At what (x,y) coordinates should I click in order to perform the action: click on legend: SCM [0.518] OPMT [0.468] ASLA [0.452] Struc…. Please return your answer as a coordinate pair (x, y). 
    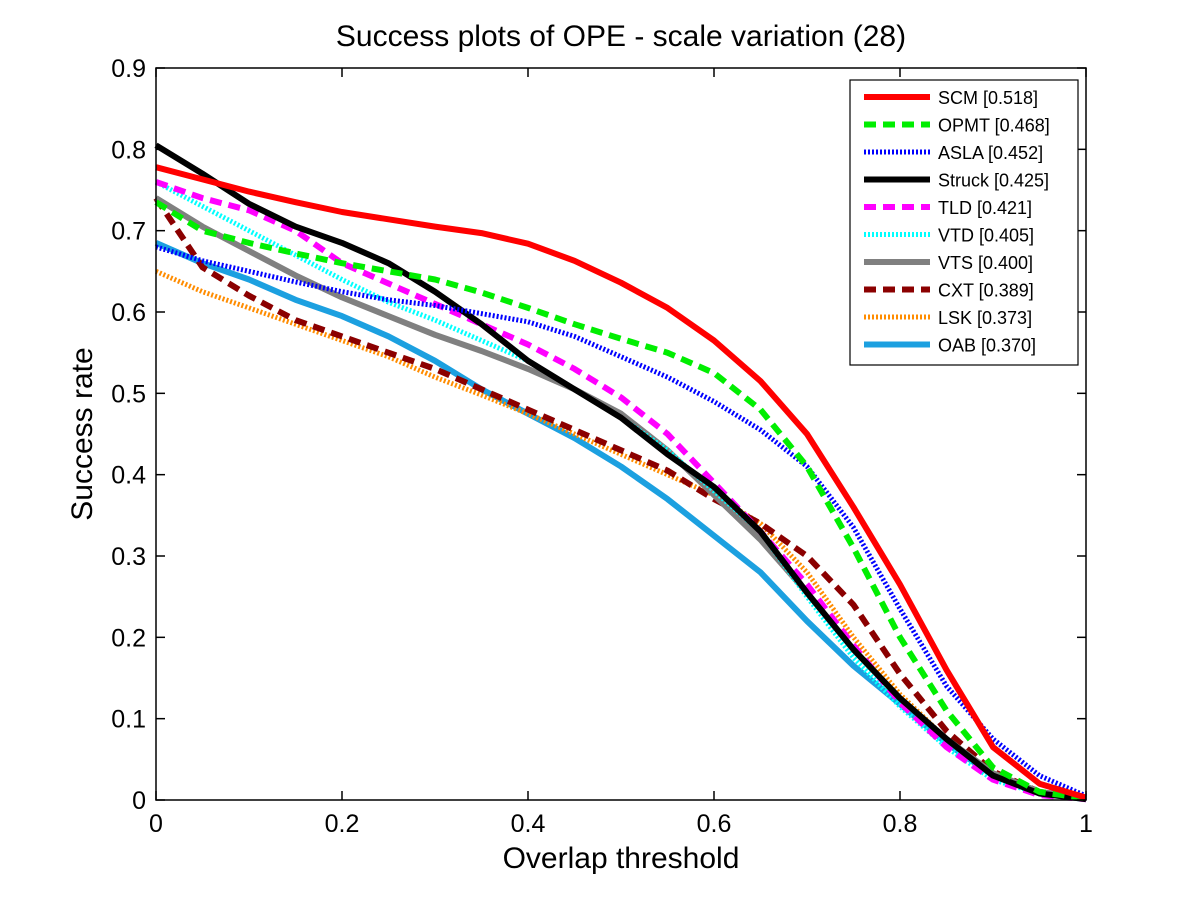
    Looking at the image, I should click on (964, 222).